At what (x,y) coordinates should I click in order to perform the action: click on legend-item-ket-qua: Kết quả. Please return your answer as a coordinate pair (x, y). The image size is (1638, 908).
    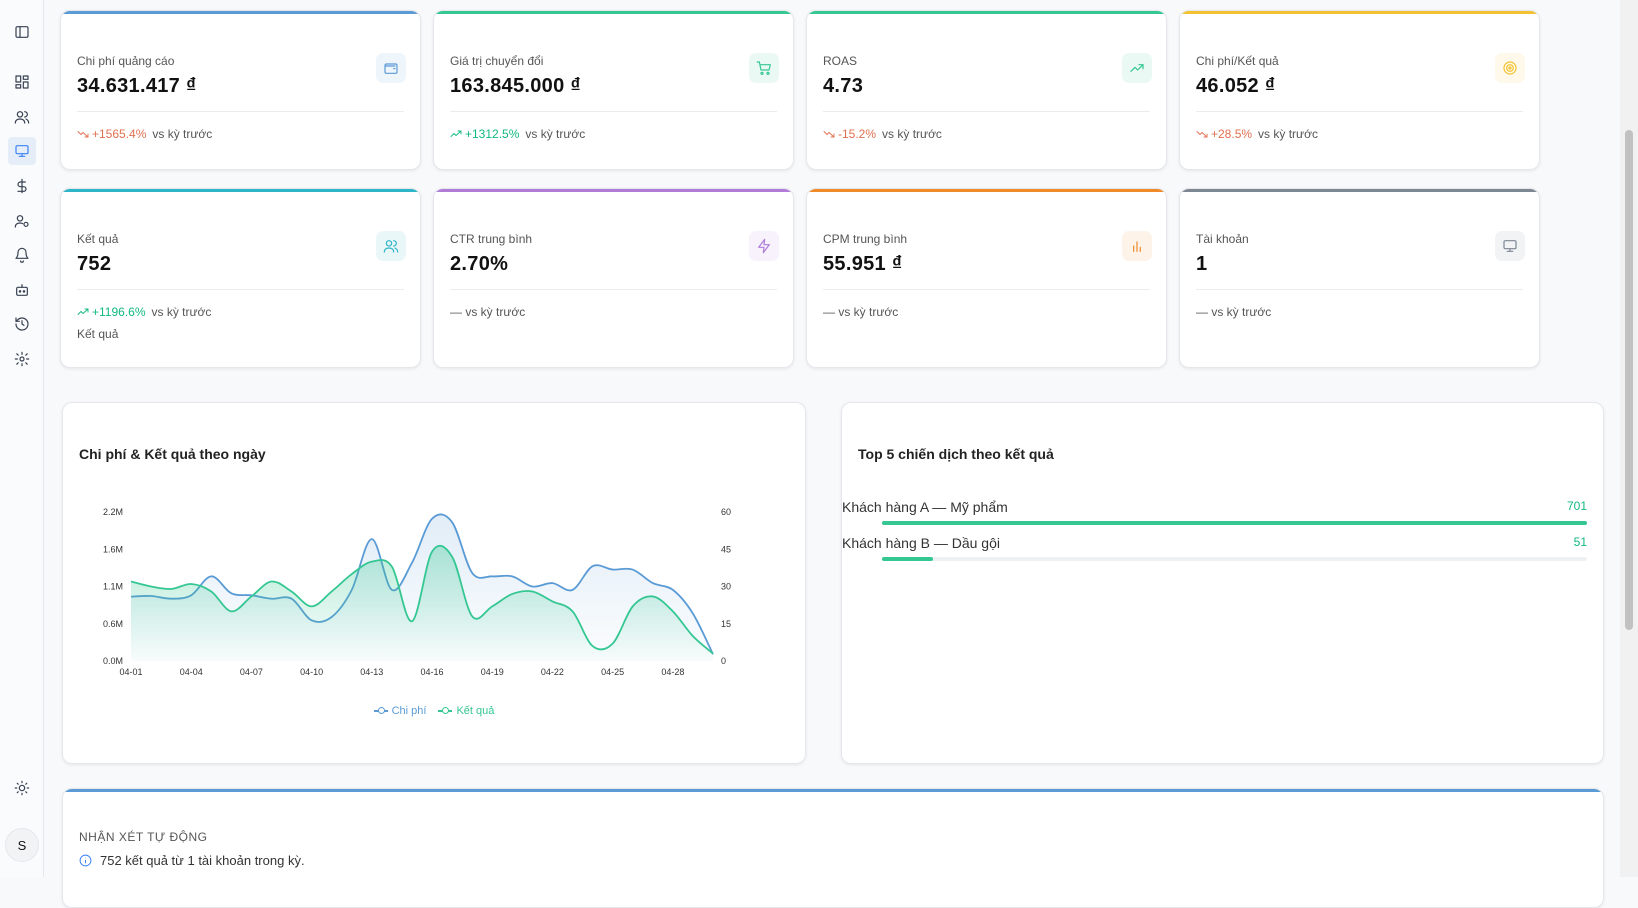
    Looking at the image, I should click on (466, 711).